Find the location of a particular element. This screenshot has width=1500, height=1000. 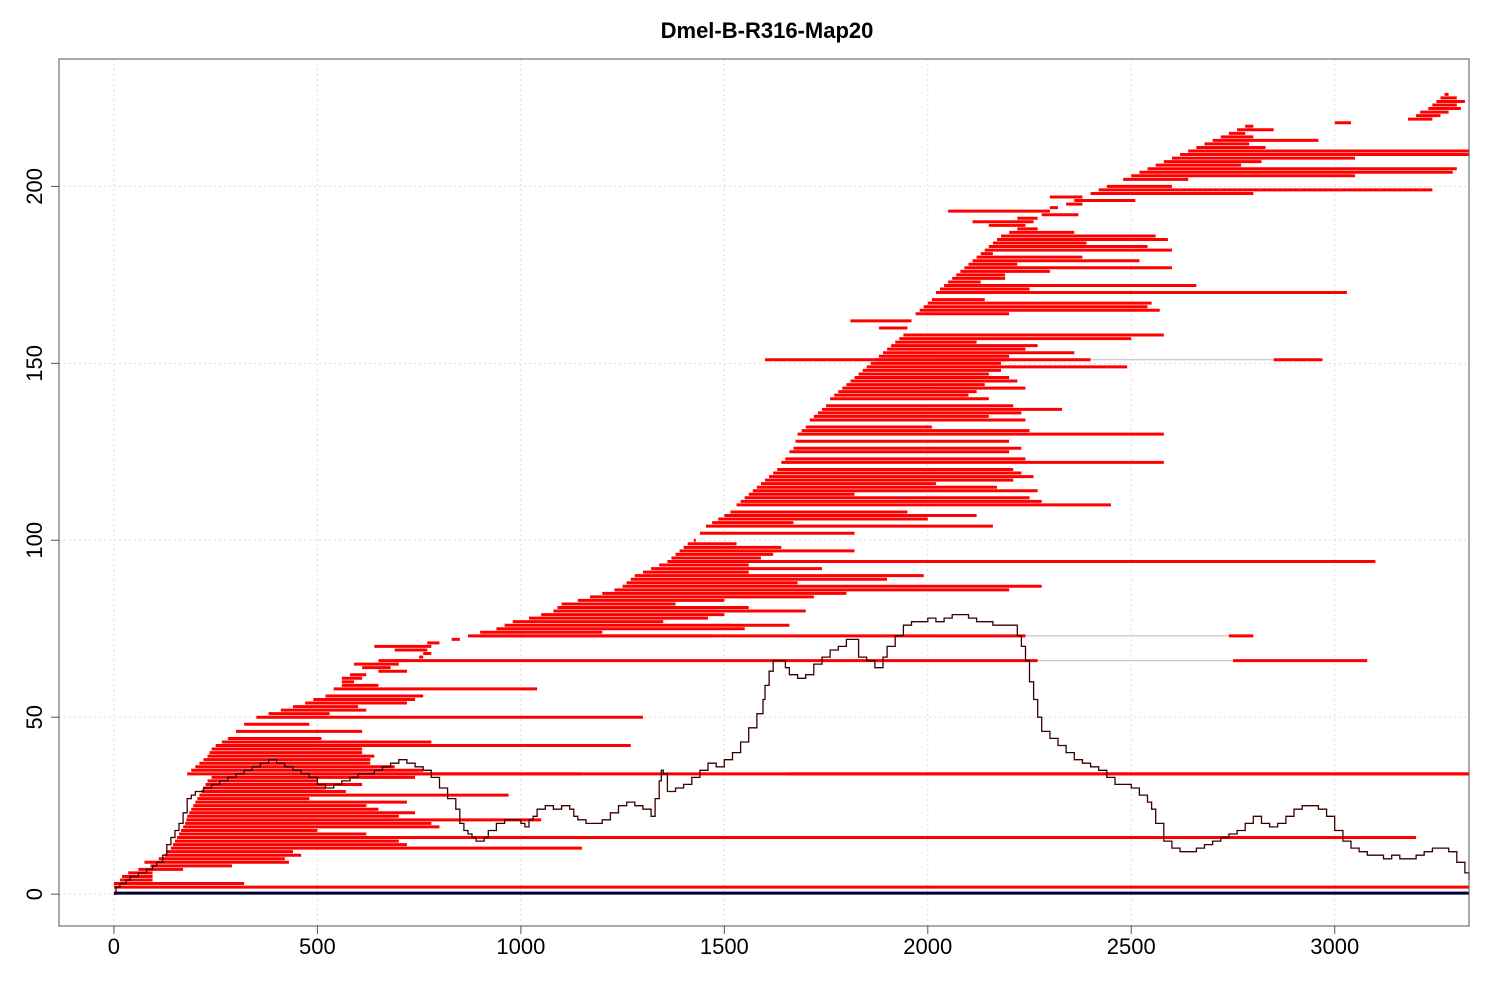

x-tick-label: 0 is located at coordinates (114, 946).